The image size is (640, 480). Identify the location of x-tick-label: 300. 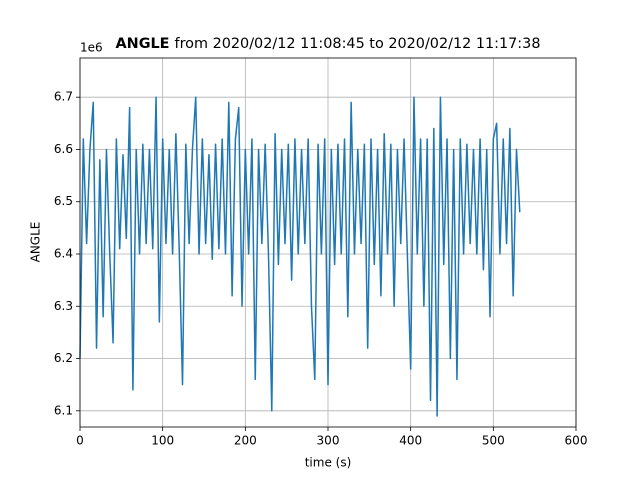
(328, 441).